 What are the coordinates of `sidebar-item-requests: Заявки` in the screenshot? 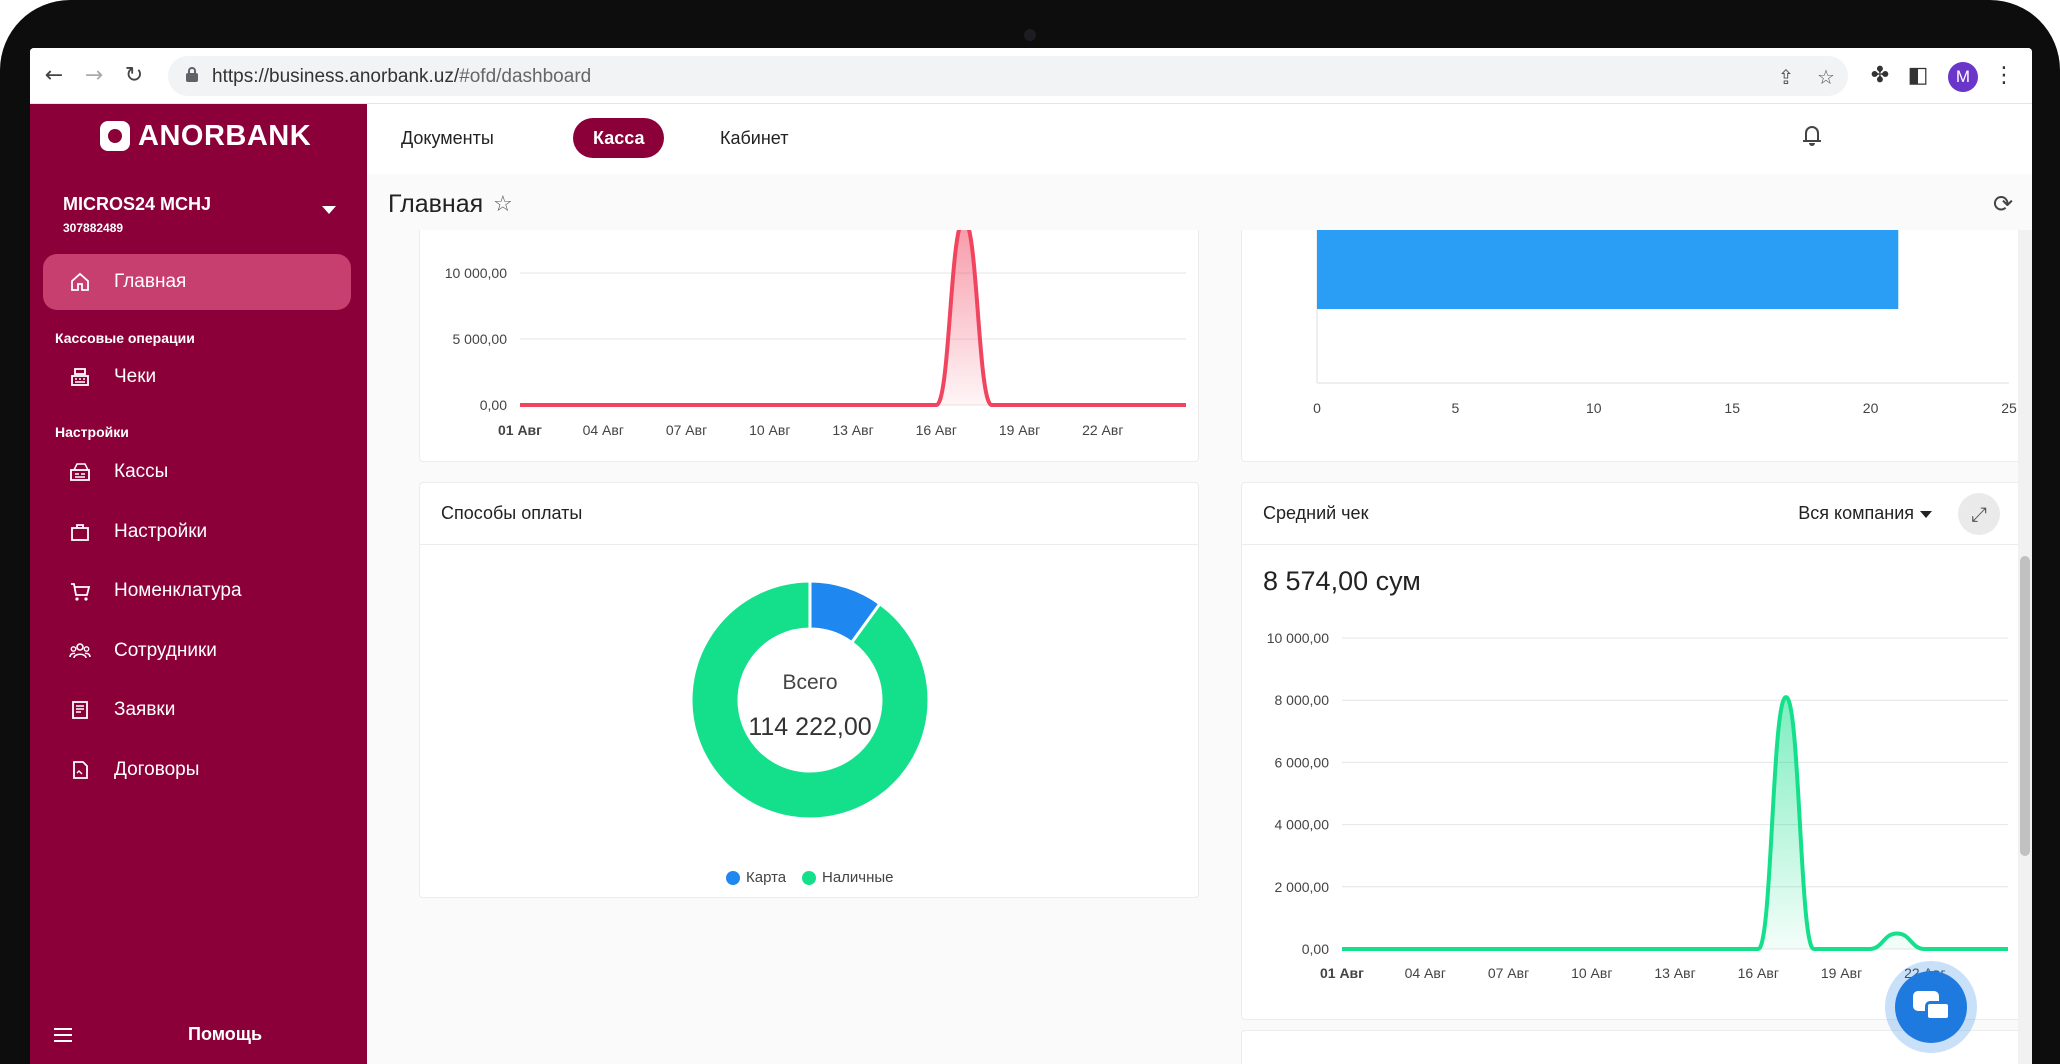 It's located at (197, 710).